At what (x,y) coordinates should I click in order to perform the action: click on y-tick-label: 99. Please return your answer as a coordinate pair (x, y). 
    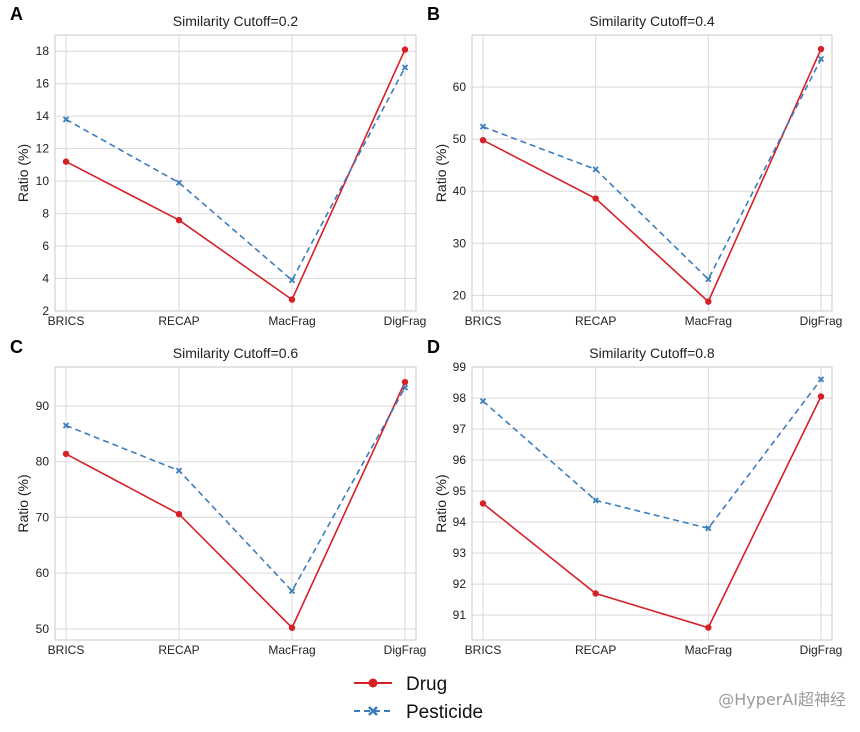
    Looking at the image, I should click on (460, 367).